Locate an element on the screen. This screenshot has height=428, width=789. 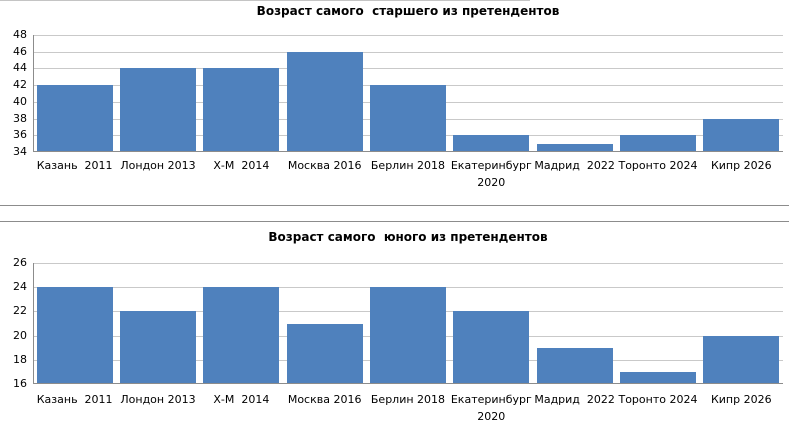
y-axis-tick-label: 36 is located at coordinates (20, 134).